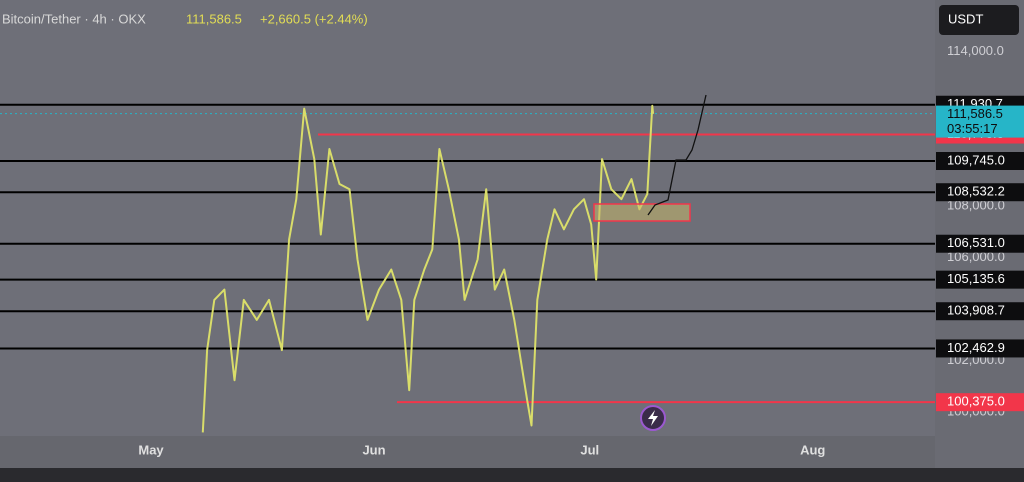 The height and width of the screenshot is (482, 1024). What do you see at coordinates (972, 128) in the screenshot?
I see `countdown: 03:55:17` at bounding box center [972, 128].